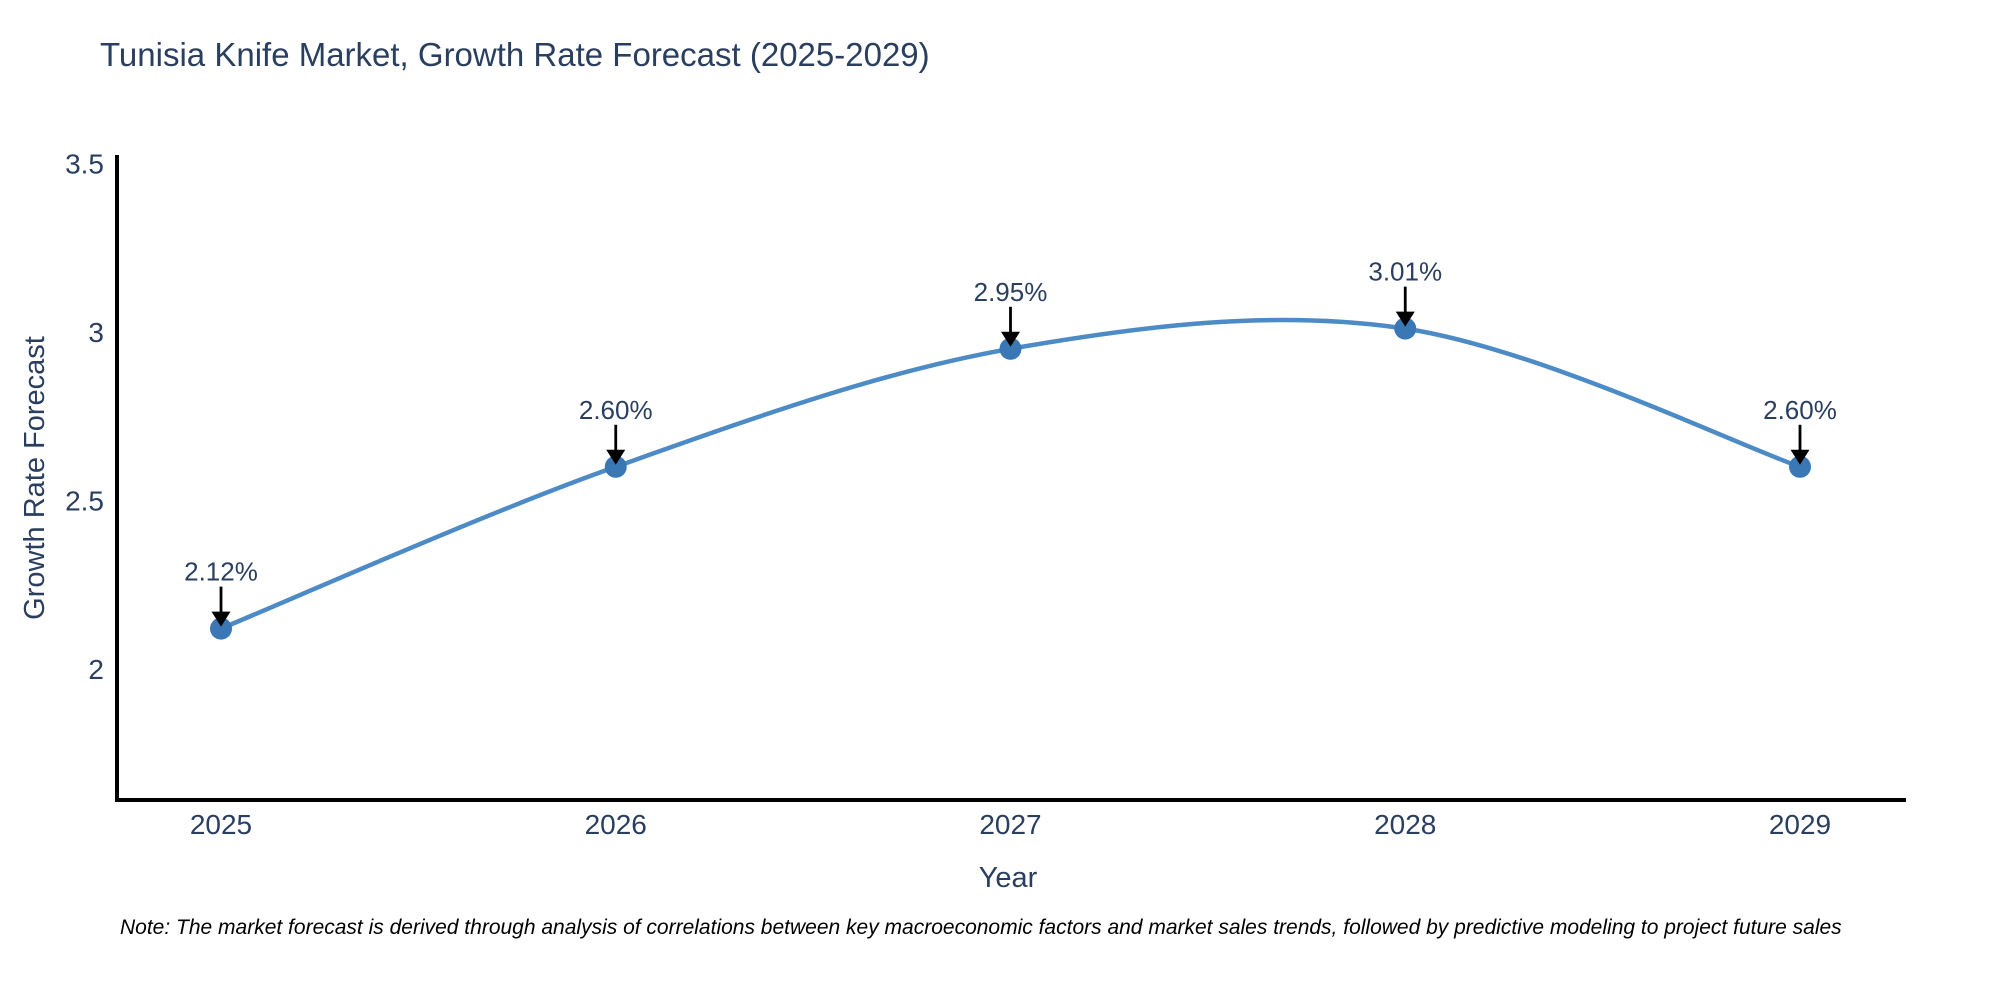 The image size is (2000, 1000). I want to click on point-annotation: 2.95%, so click(1011, 312).